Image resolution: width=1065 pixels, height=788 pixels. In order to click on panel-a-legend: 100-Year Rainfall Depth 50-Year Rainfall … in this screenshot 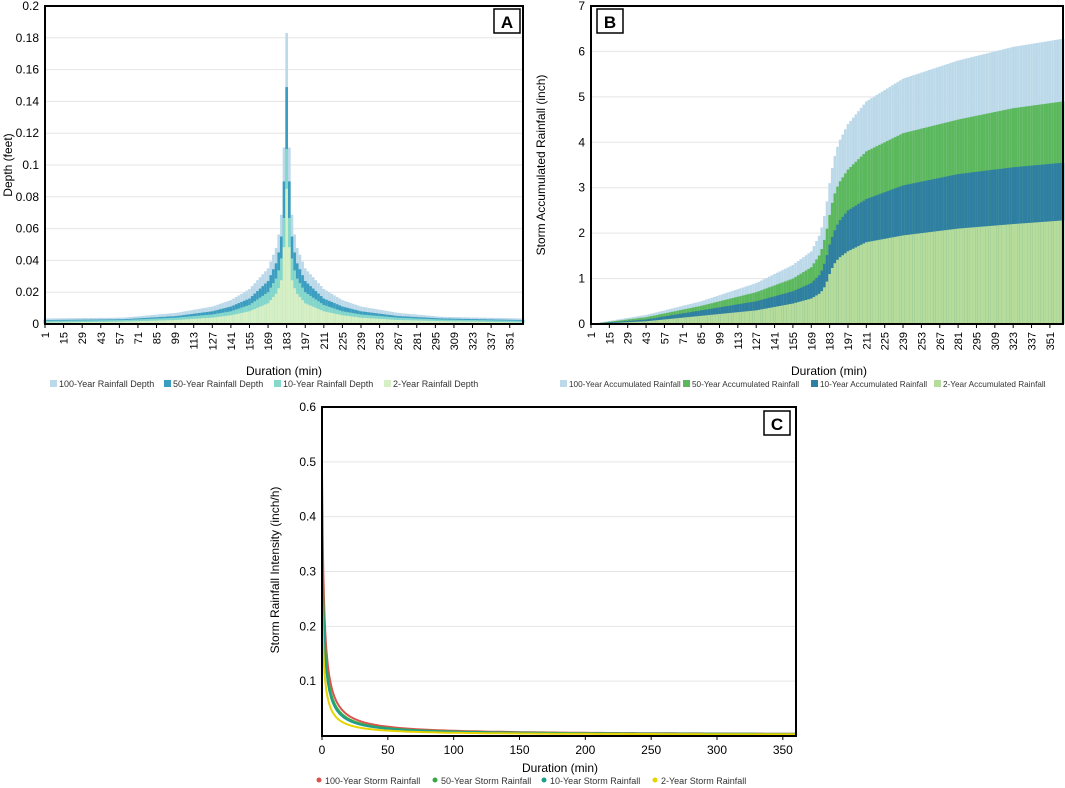, I will do `click(264, 384)`.